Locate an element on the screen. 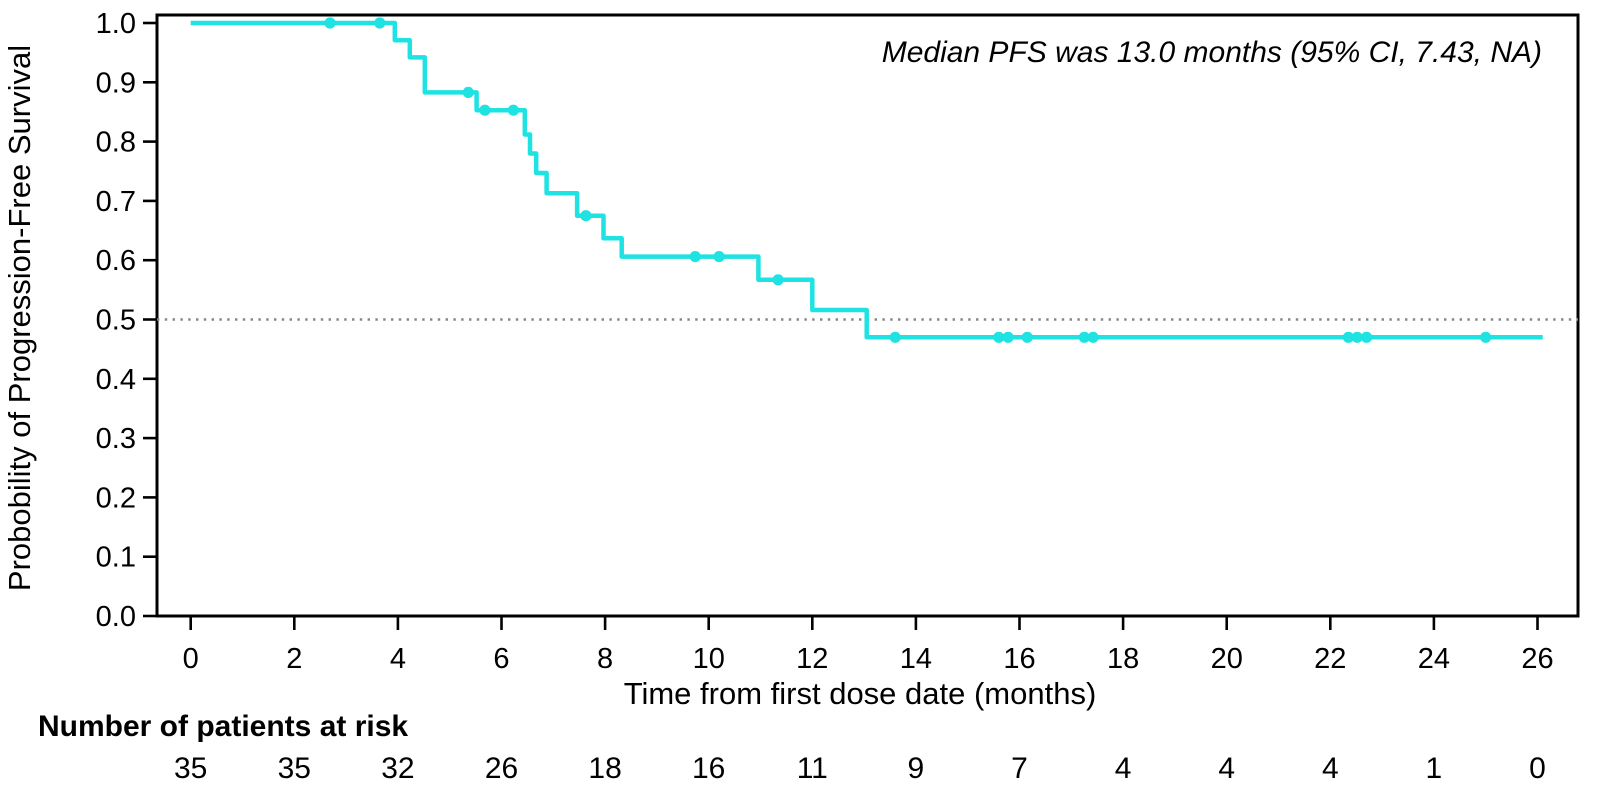 The width and height of the screenshot is (1600, 791). x-axis-title: Time from first dose date (months) is located at coordinates (860, 693).